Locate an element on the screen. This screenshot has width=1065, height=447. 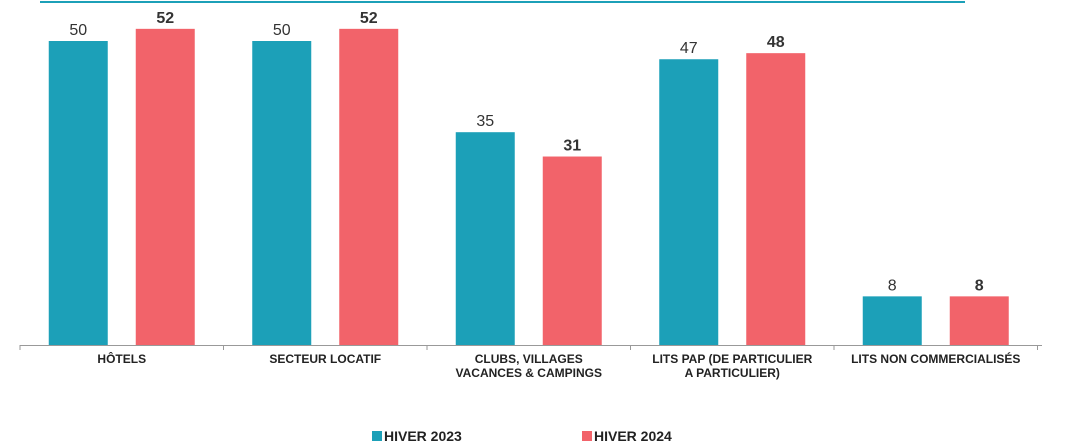
value-label: 47 is located at coordinates (689, 48).